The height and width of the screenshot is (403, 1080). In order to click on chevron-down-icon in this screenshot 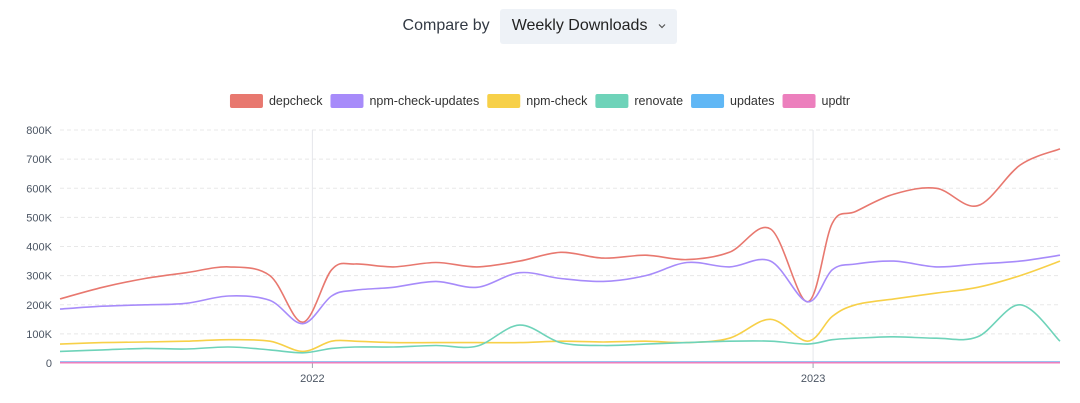, I will do `click(662, 26)`.